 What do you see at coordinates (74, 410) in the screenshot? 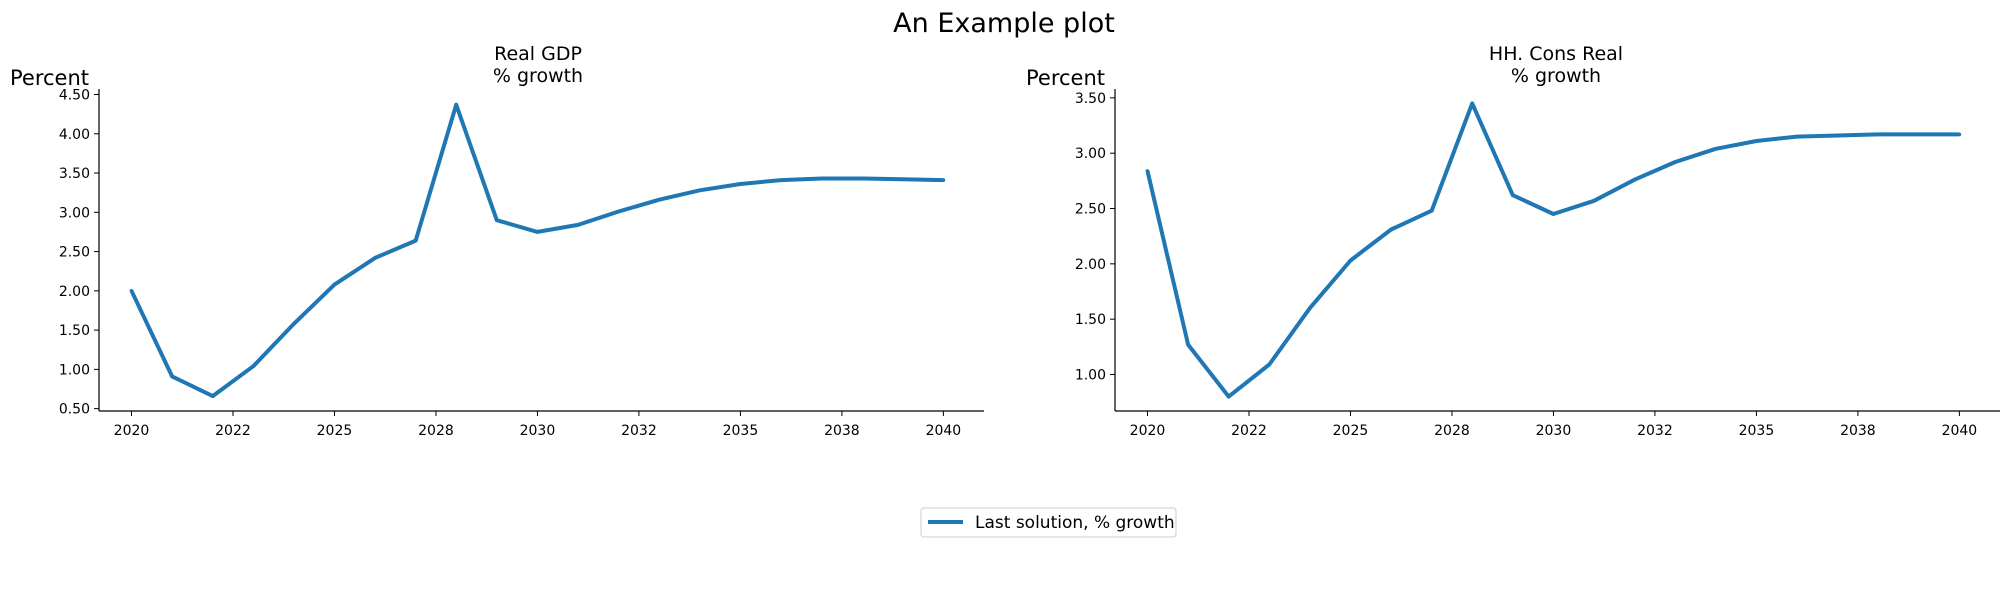
I see `y-tick-label: 0.50` at bounding box center [74, 410].